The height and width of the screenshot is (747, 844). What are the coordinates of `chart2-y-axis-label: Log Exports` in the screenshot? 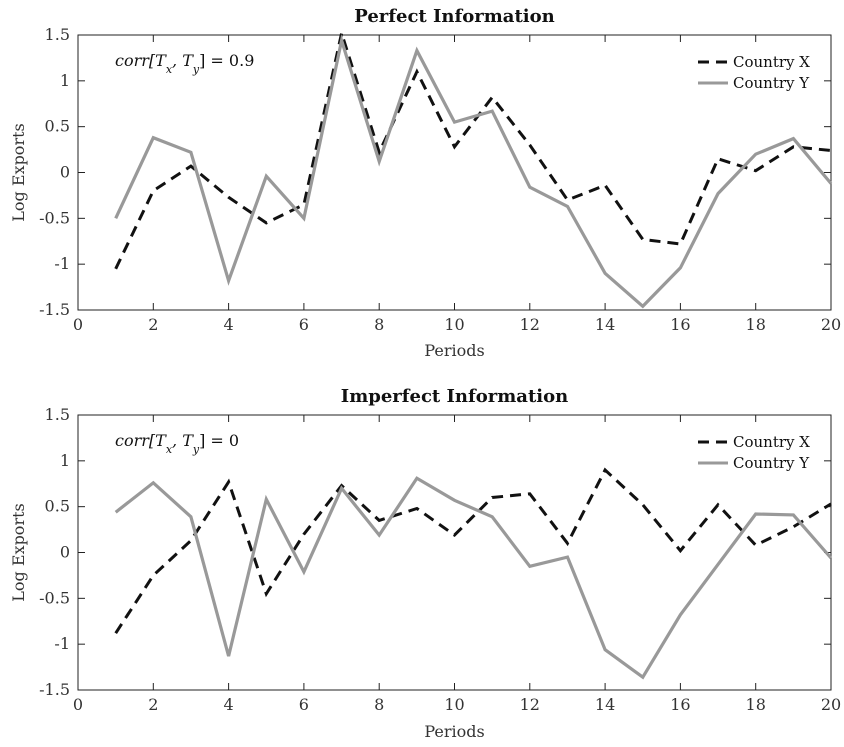 It's located at (18, 552).